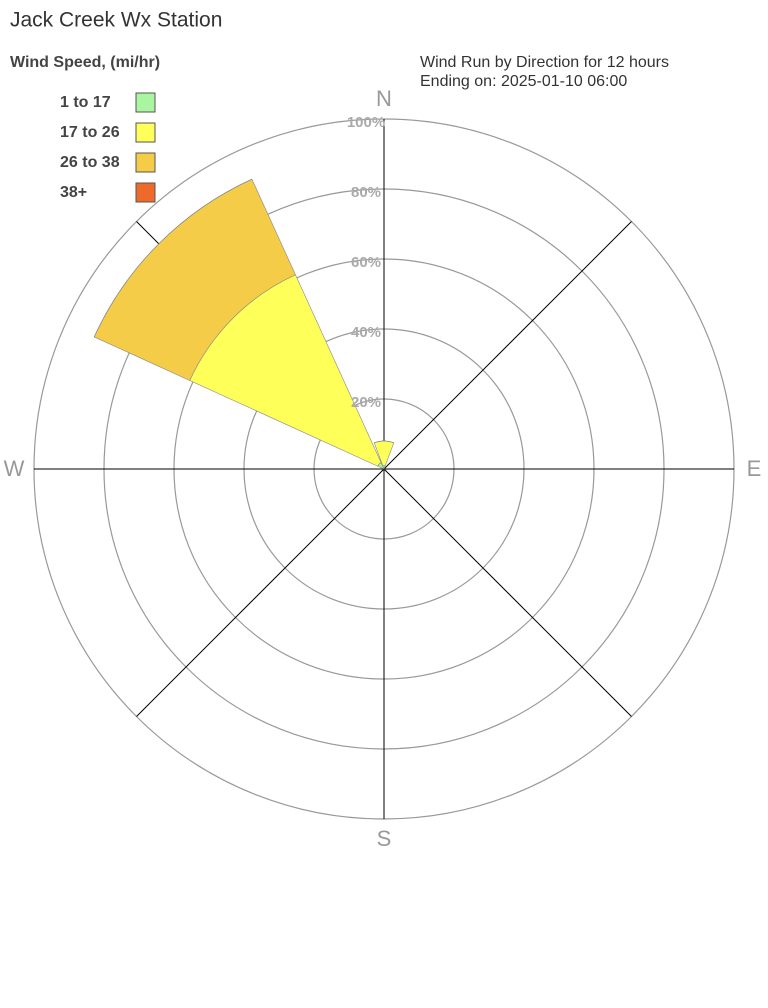 This screenshot has width=768, height=1008. I want to click on legend-label: 17 to 26, so click(90, 132).